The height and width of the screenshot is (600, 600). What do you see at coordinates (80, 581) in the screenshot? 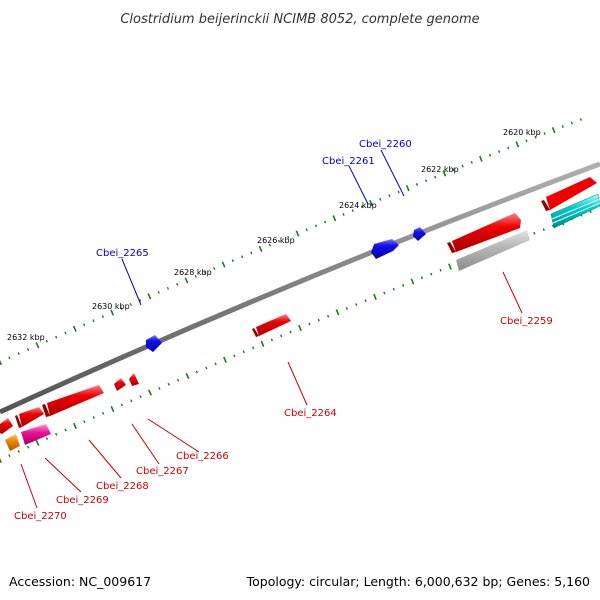
I see `accession-text: Accession: NC_009617` at bounding box center [80, 581].